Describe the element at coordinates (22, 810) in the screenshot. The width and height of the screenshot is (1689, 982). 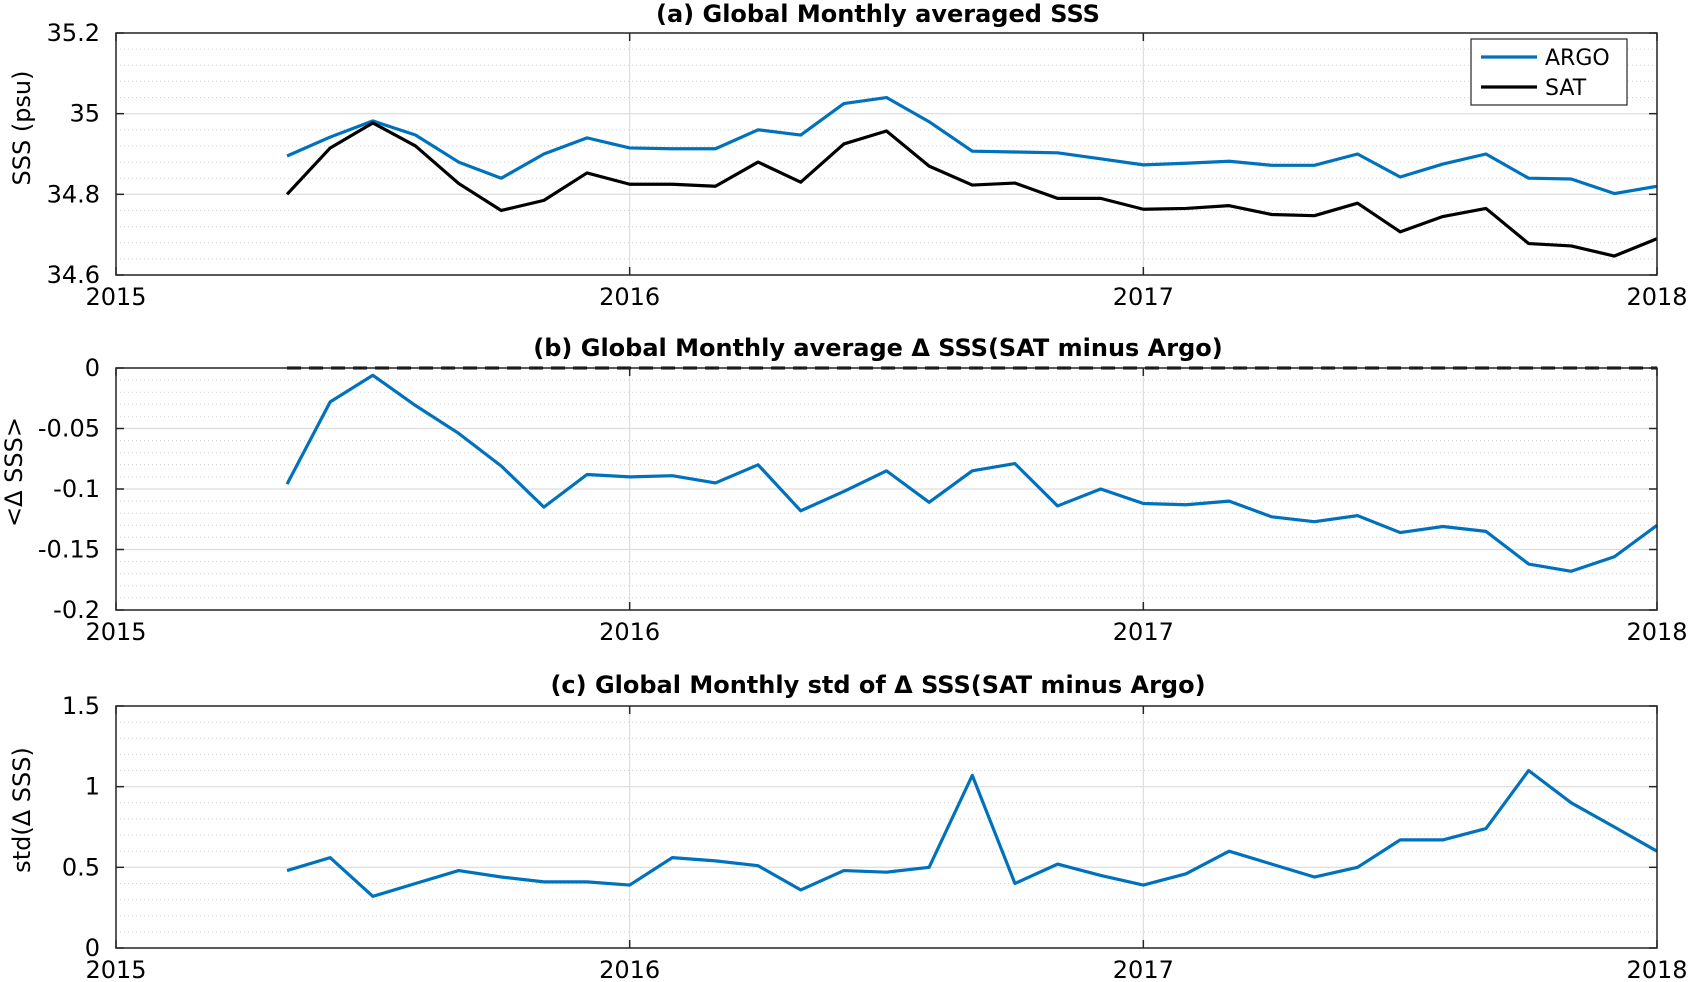
I see `panel-c-ylabel: std(Δ SSS)` at that location.